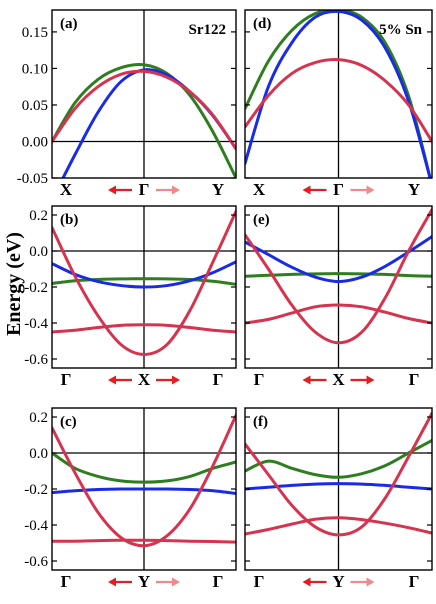  I want to click on y-tick-label: 0.05, so click(35, 106).